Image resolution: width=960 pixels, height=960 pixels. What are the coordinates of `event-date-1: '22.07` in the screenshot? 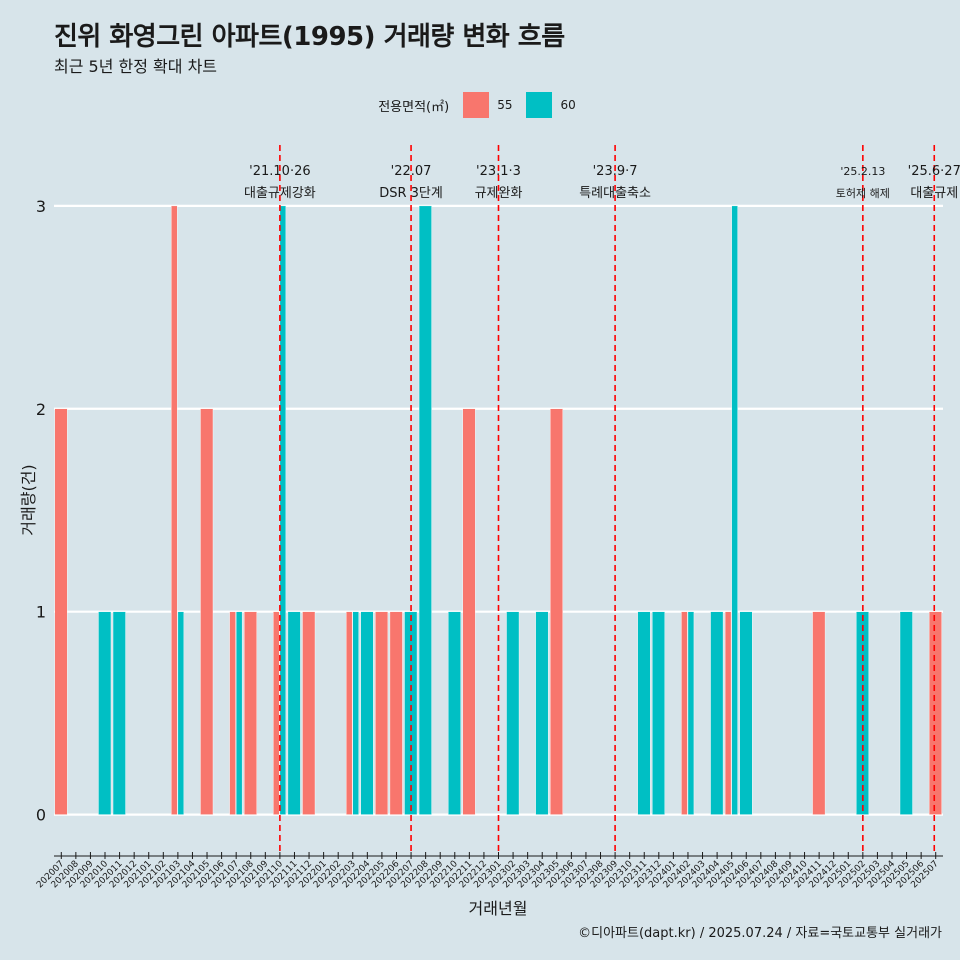 It's located at (411, 171).